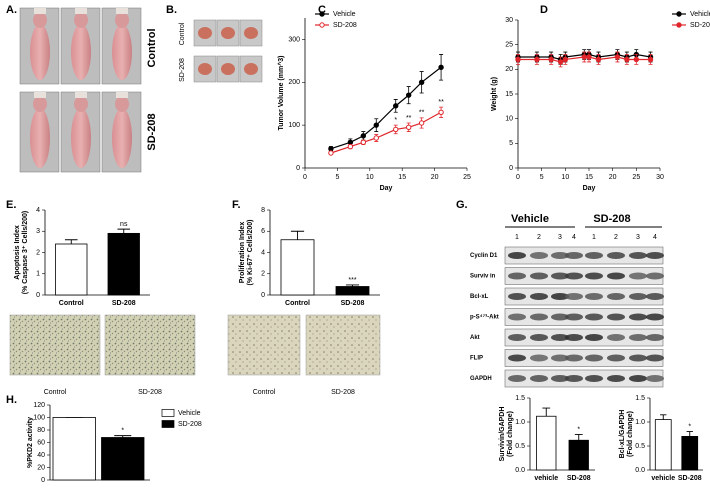 The width and height of the screenshot is (710, 492). What do you see at coordinates (509, 94) in the screenshot?
I see `y-tick-label: 15` at bounding box center [509, 94].